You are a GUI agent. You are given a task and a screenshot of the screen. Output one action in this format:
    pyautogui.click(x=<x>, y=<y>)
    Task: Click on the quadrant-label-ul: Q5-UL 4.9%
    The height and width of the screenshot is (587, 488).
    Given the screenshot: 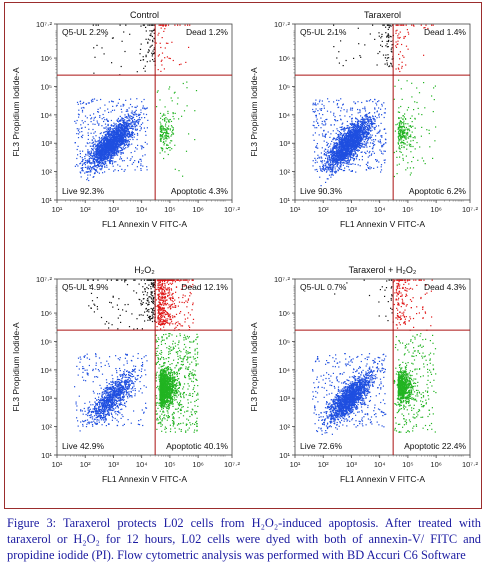 What is the action you would take?
    pyautogui.click(x=85, y=287)
    